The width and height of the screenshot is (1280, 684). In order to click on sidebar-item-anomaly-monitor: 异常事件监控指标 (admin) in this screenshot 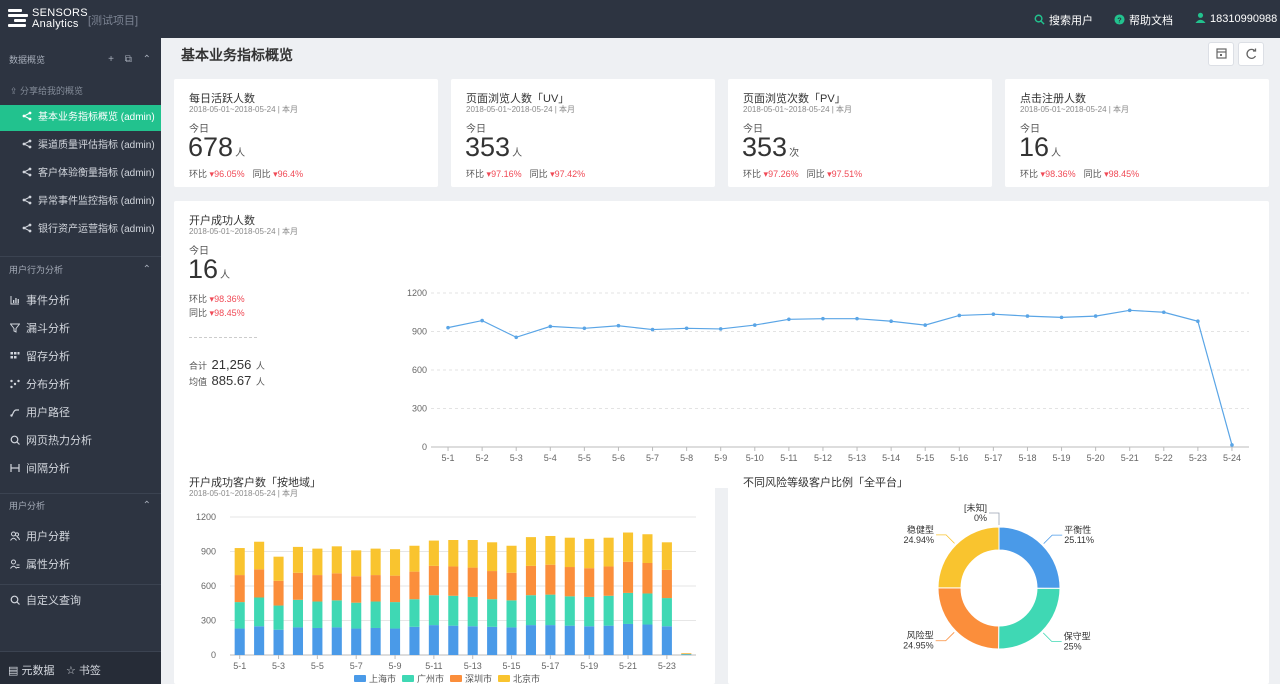, I will do `click(80, 202)`.